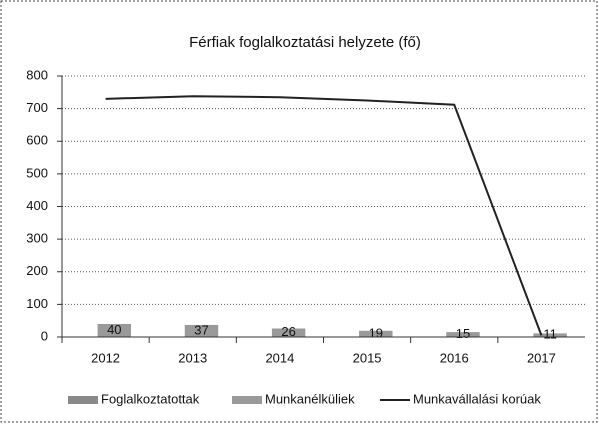 The height and width of the screenshot is (424, 599). Describe the element at coordinates (44, 335) in the screenshot. I see `y-tick-label: 0` at that location.